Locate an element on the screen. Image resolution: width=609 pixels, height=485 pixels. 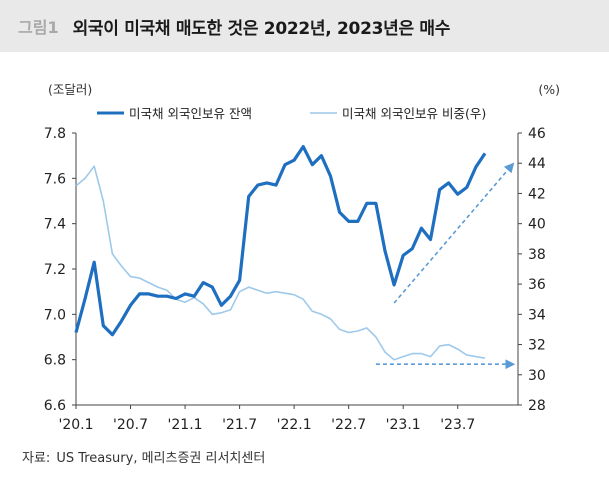
right-tick-label: 38 is located at coordinates (537, 255).